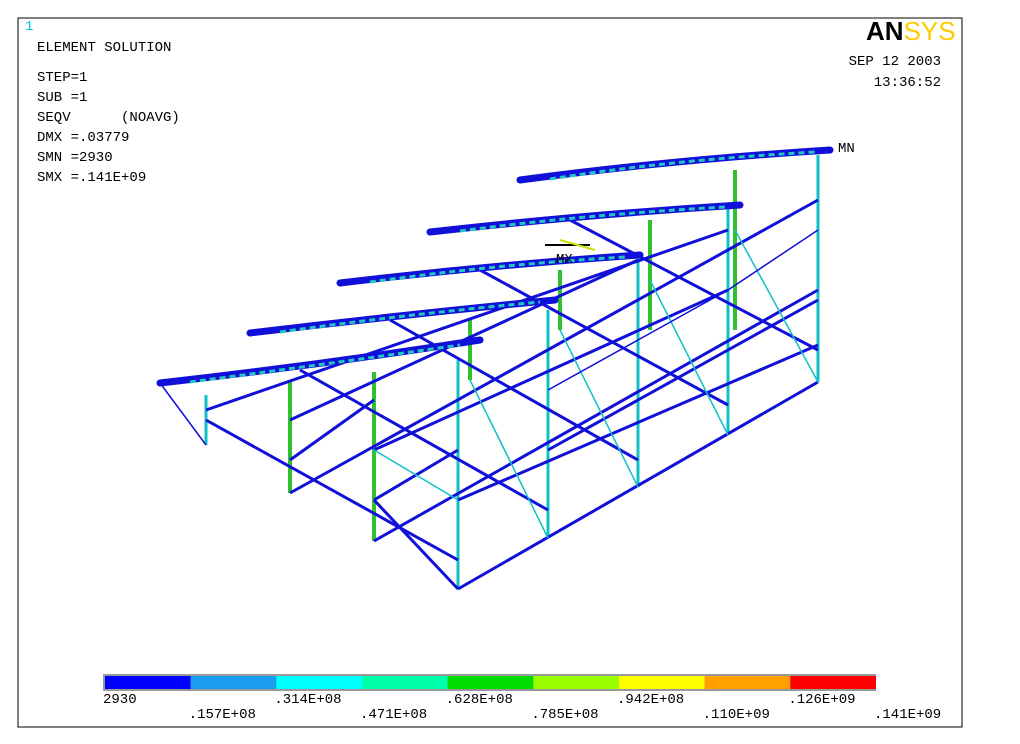 The image size is (1020, 744). What do you see at coordinates (62, 98) in the screenshot?
I see `info-line: SUB =1` at bounding box center [62, 98].